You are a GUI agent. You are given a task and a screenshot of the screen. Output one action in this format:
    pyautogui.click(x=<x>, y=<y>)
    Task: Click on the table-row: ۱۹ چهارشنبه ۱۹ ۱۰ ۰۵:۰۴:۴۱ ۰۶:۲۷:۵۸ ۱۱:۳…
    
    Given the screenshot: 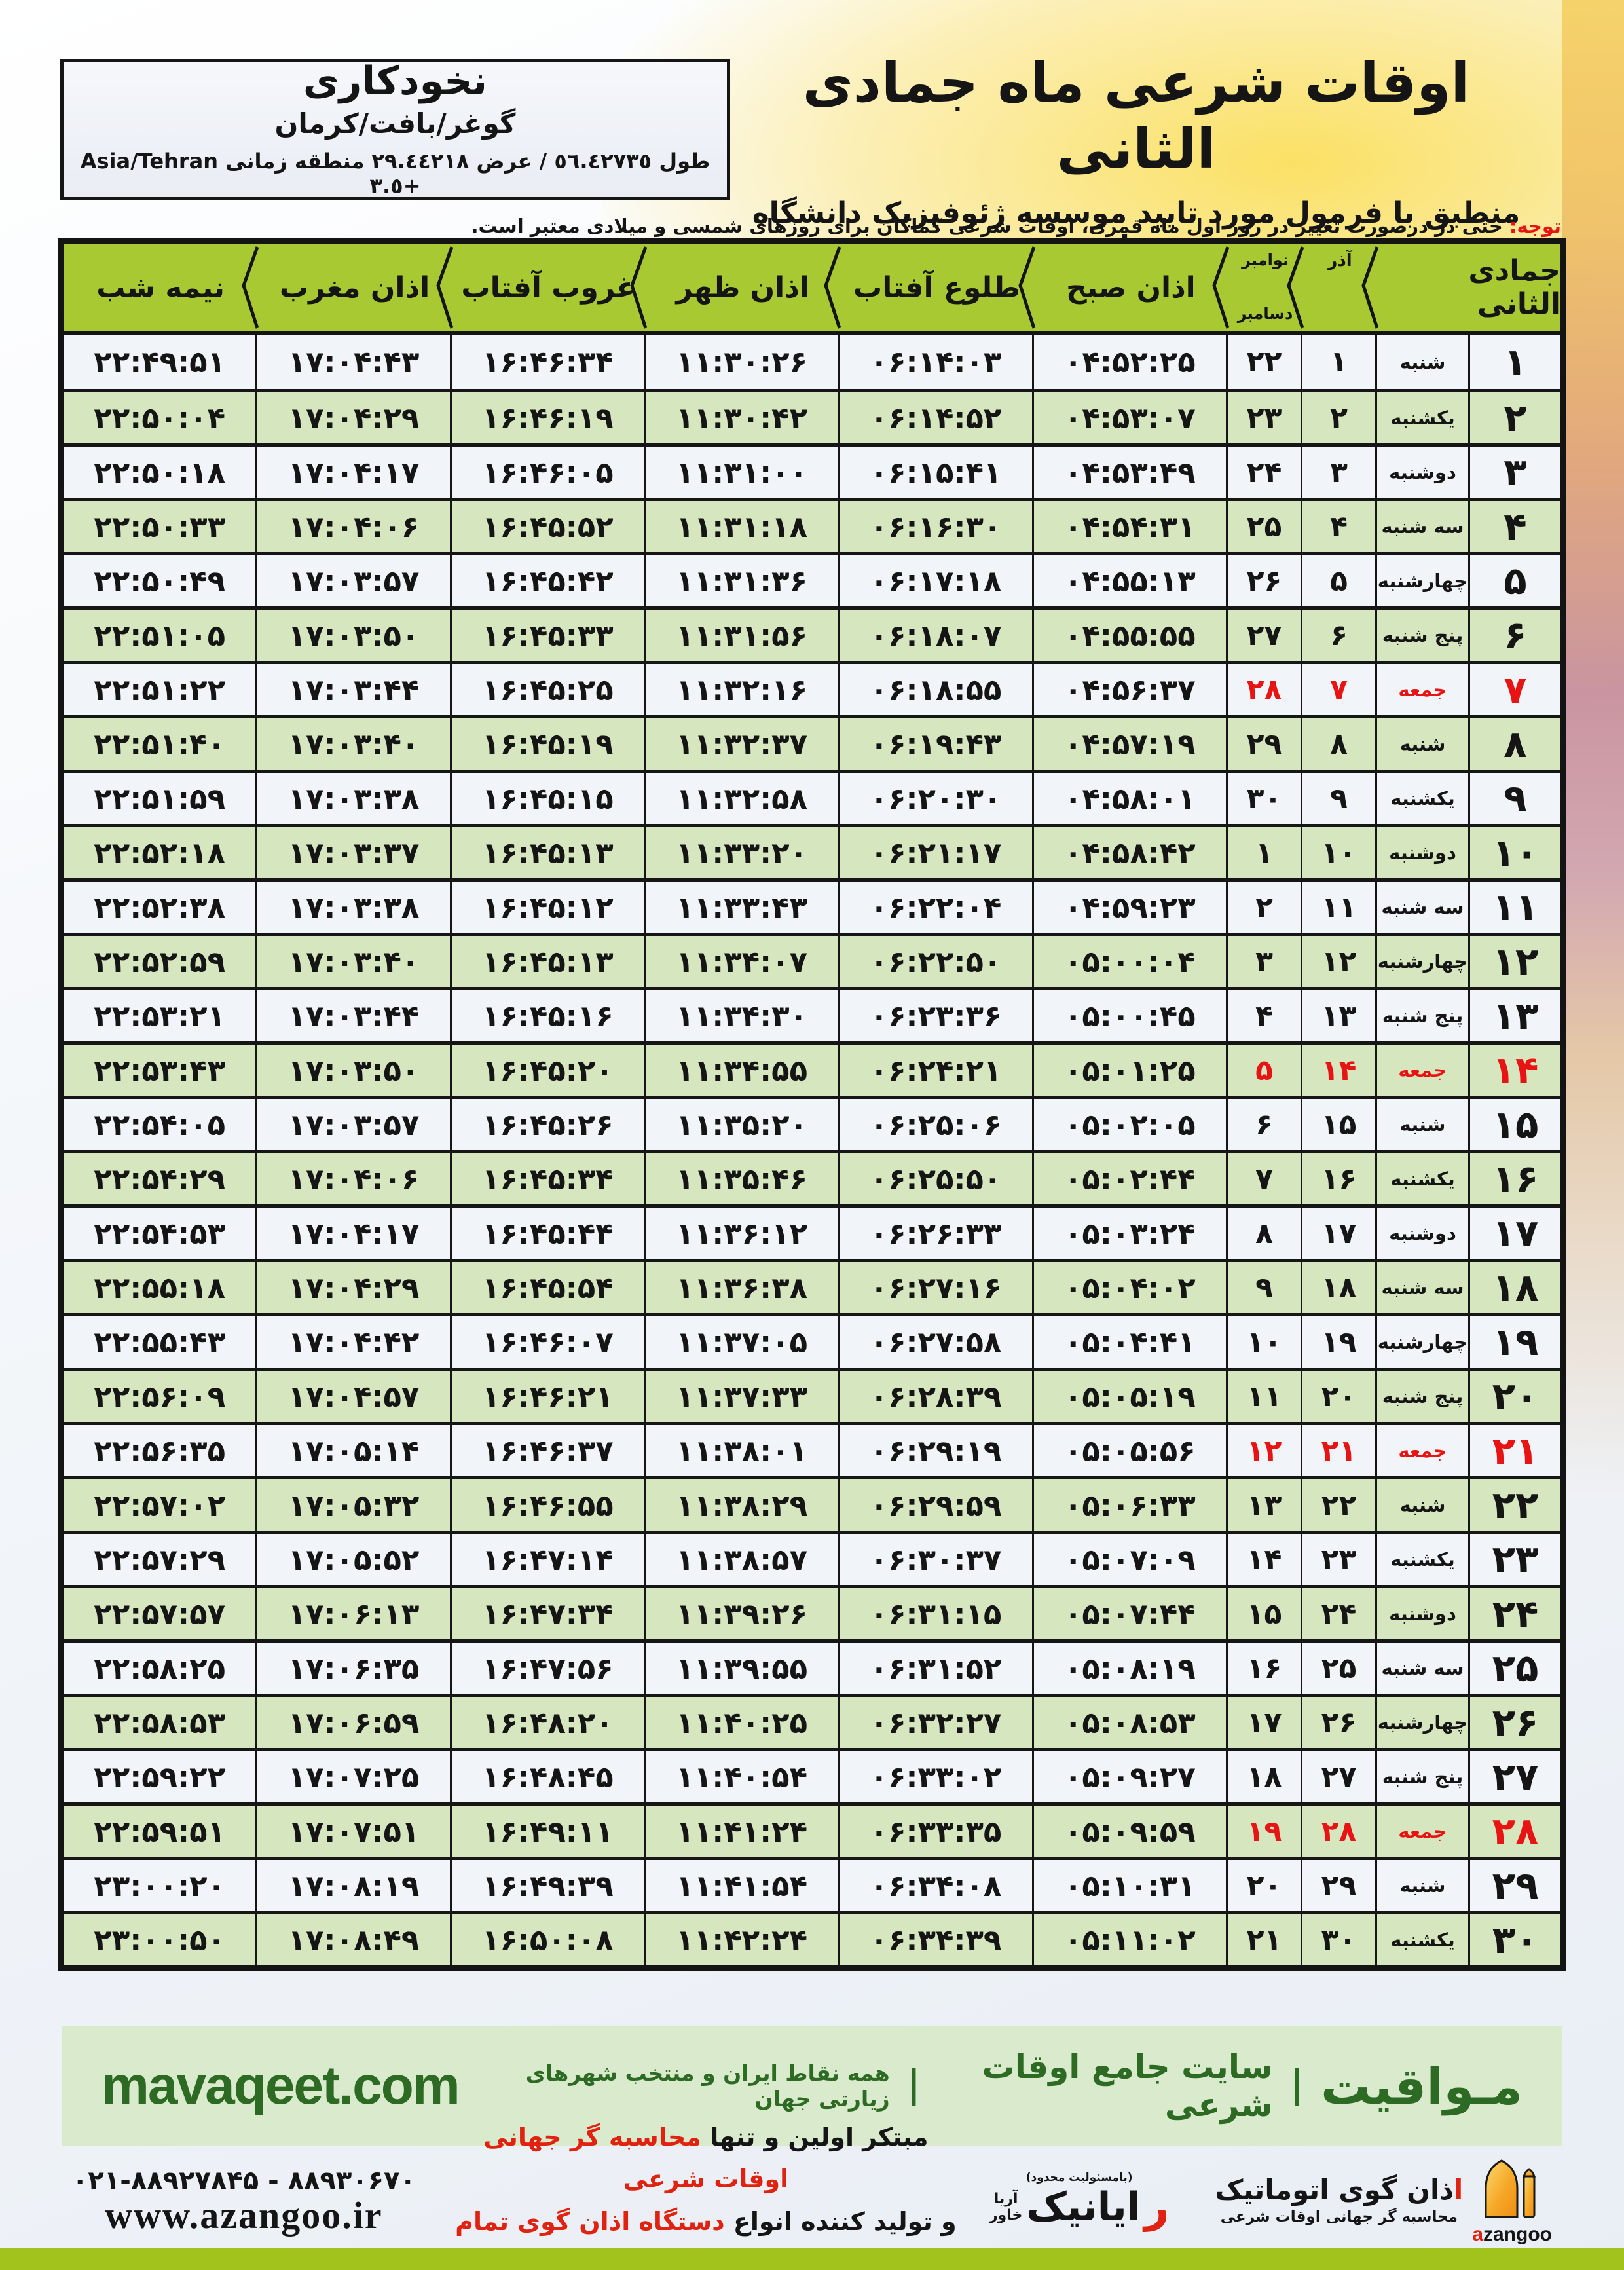 What is the action you would take?
    pyautogui.click(x=812, y=1340)
    